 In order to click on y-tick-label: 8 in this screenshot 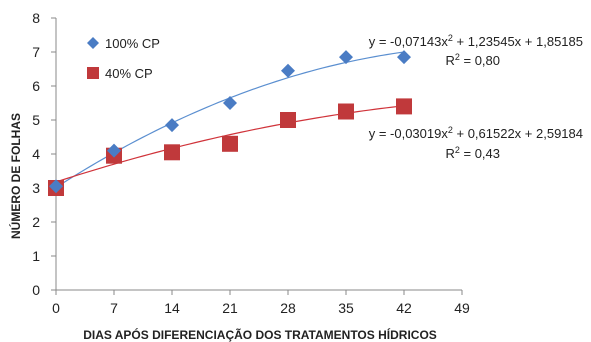, I will do `click(36, 18)`.